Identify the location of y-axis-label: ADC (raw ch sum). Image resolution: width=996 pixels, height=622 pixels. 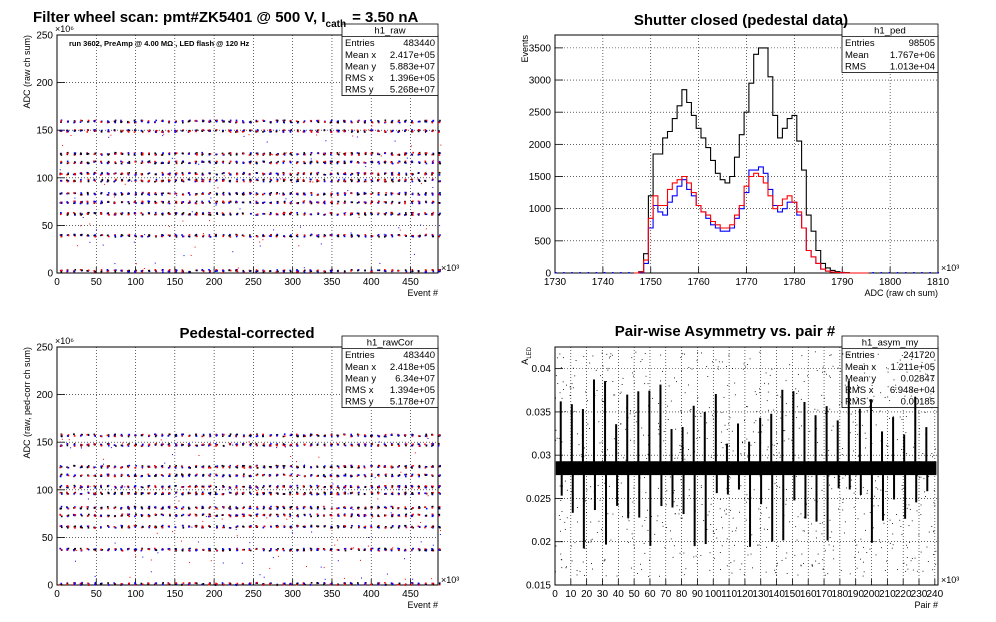
(27, 72).